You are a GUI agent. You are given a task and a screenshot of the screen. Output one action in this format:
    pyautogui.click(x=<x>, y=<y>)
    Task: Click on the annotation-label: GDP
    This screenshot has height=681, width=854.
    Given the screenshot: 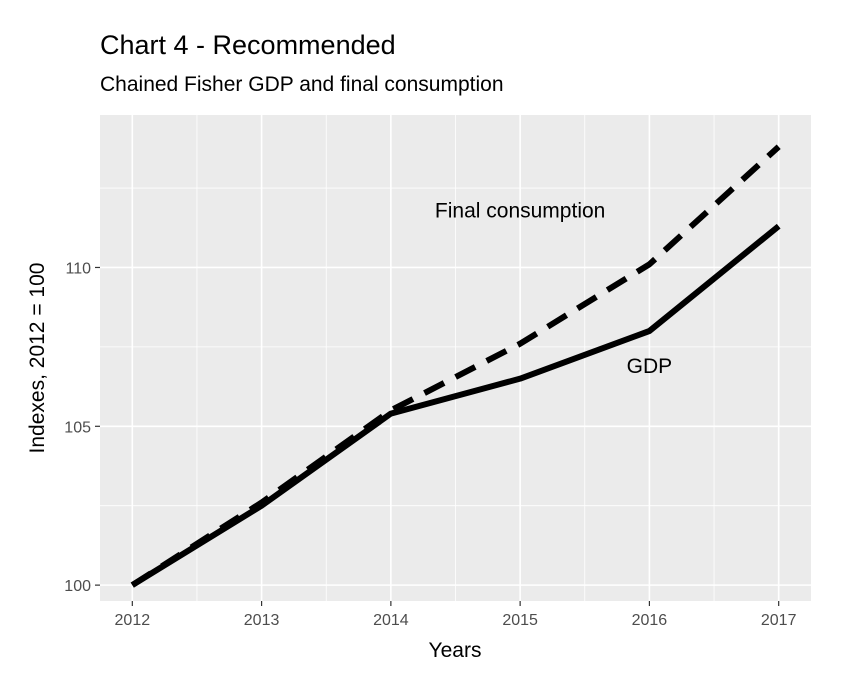 What is the action you would take?
    pyautogui.click(x=650, y=366)
    